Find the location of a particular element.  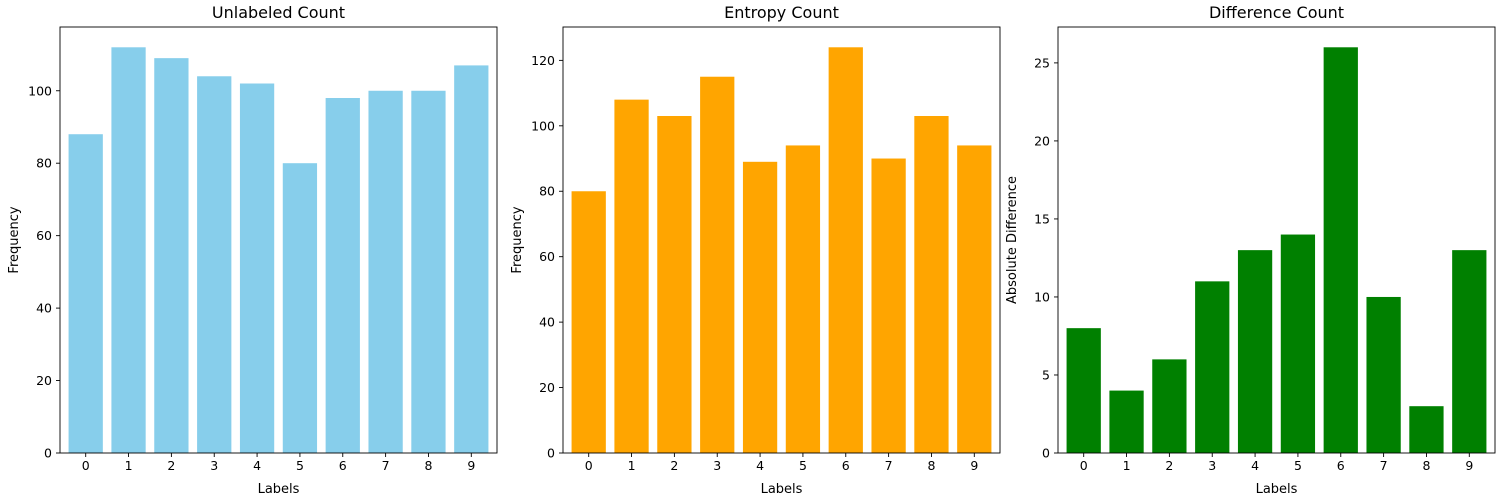

chart-title: Unlabeled Count is located at coordinates (278, 12).